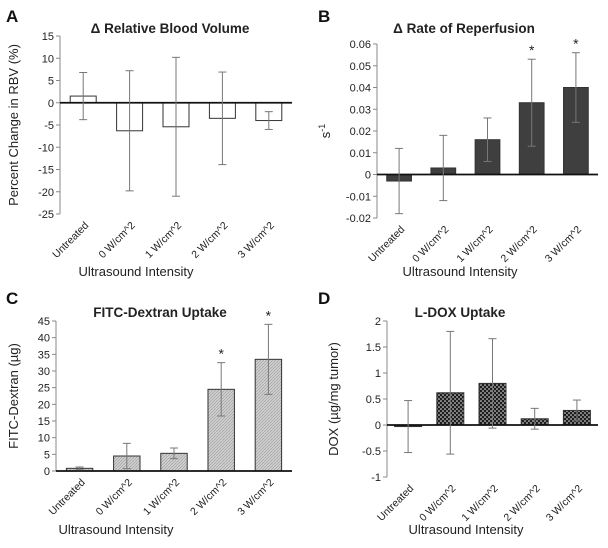  I want to click on y-tick-label: 1.5, so click(373, 348).